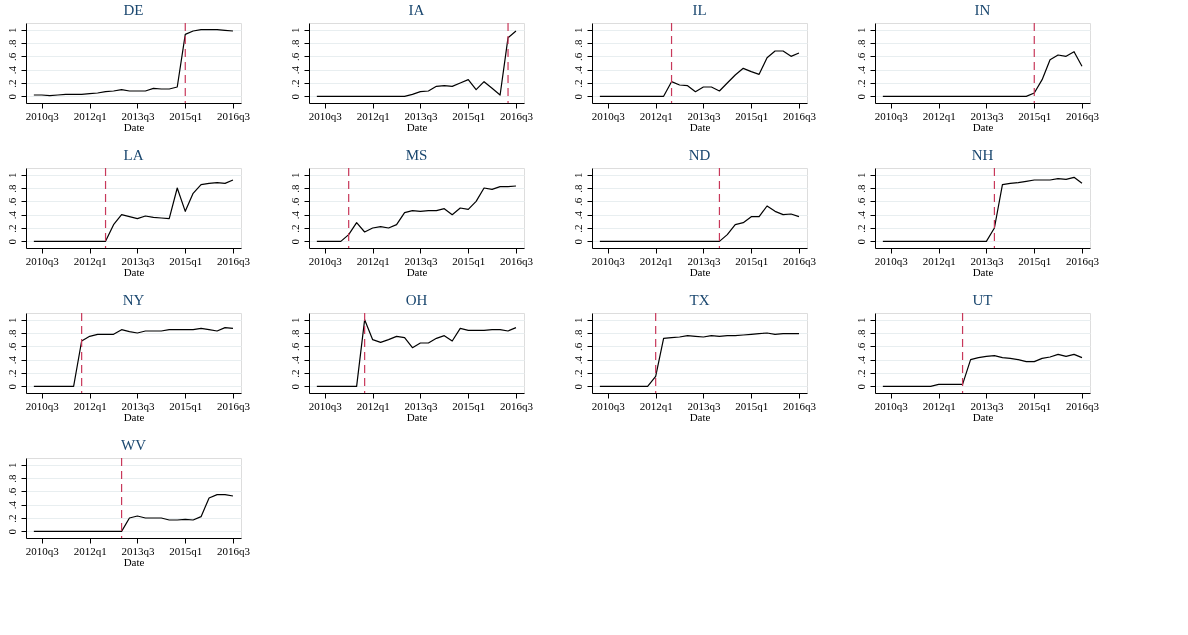 The image size is (1188, 635). Describe the element at coordinates (133, 300) in the screenshot. I see `chart-title: NY` at that location.